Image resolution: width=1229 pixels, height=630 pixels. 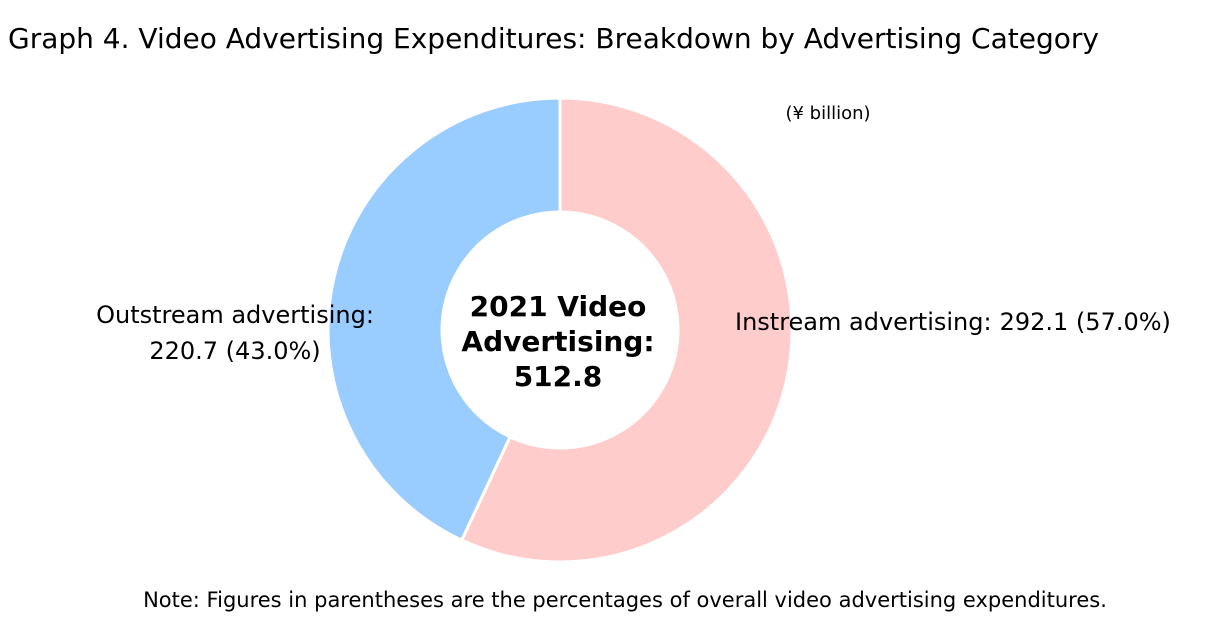 I want to click on slice-label: Instream advertising: 292.1 (57.0%), so click(x=953, y=322).